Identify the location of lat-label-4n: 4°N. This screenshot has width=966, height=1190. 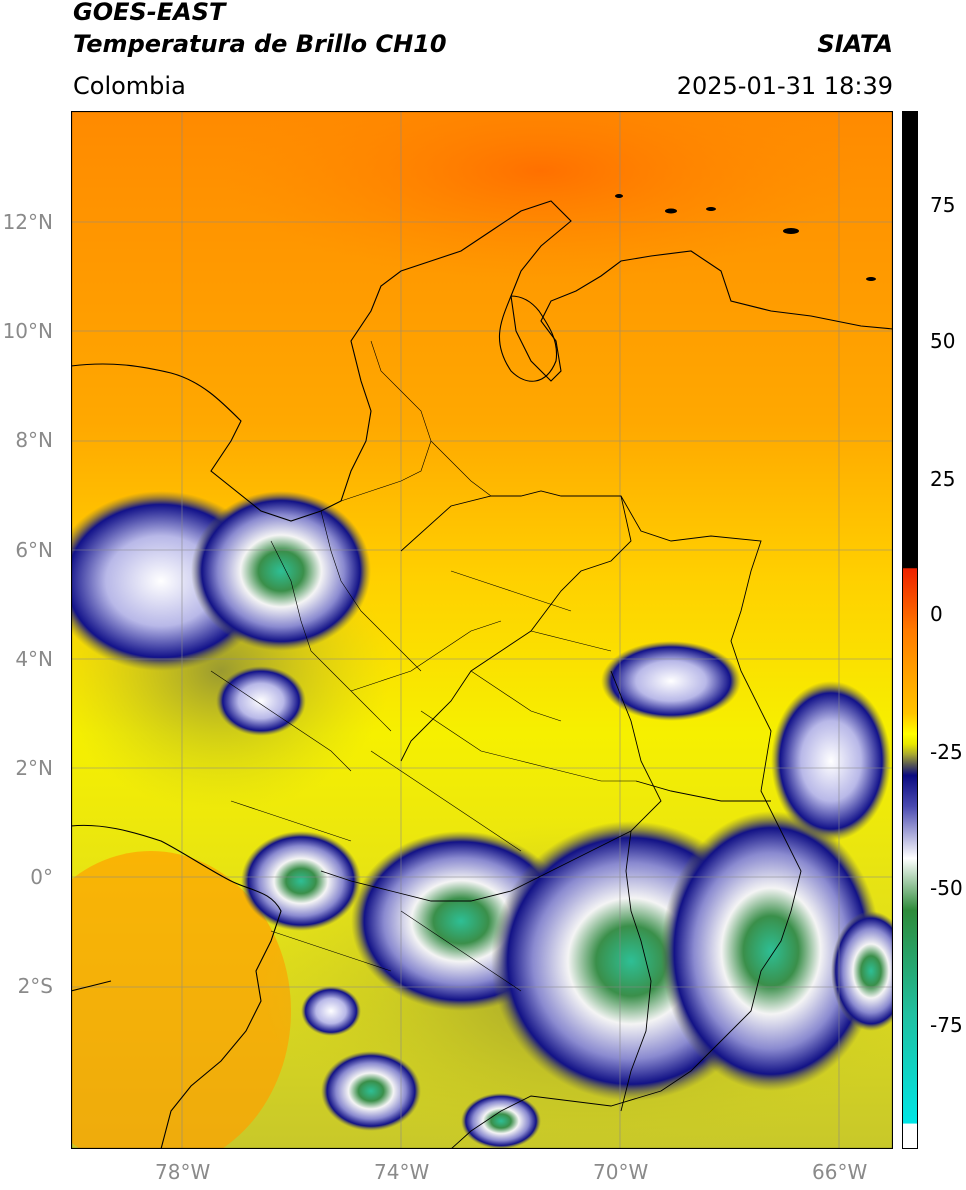
(34, 659).